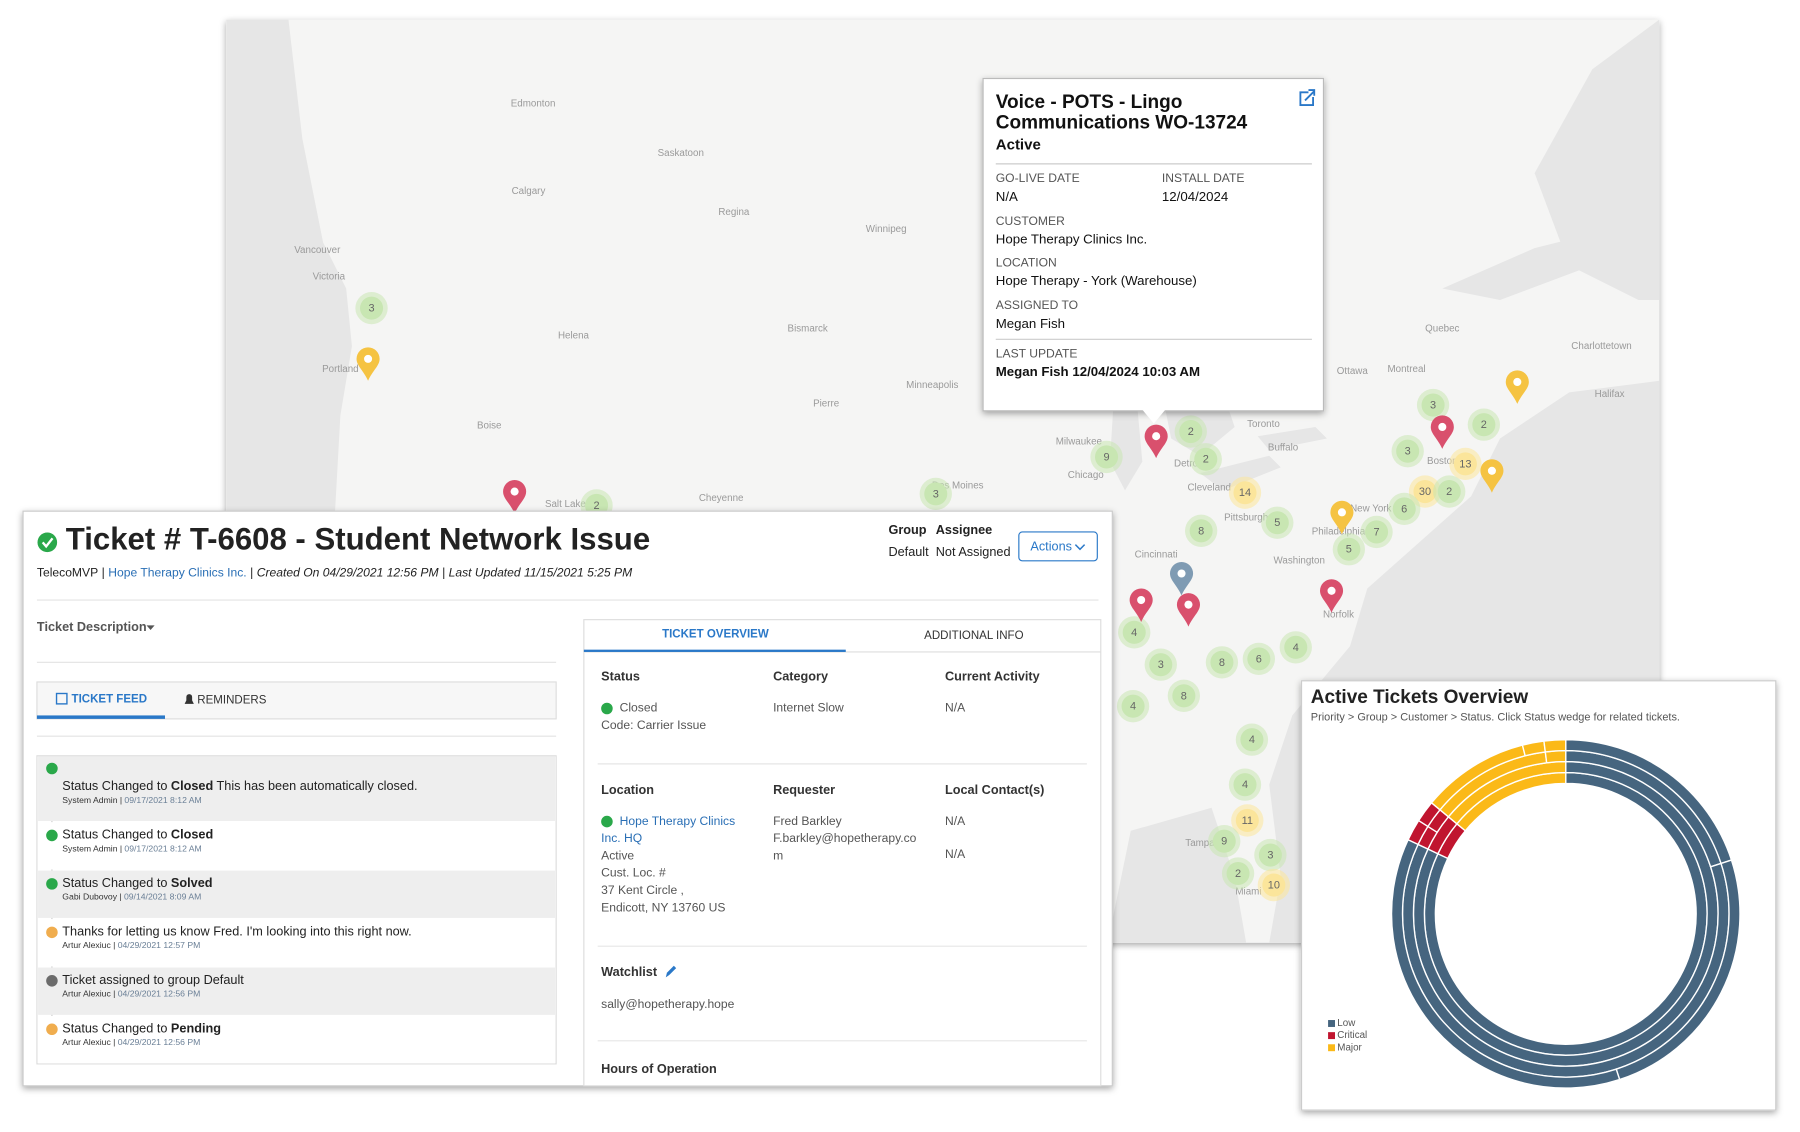  What do you see at coordinates (289, 269) in the screenshot?
I see `ocean` at bounding box center [289, 269].